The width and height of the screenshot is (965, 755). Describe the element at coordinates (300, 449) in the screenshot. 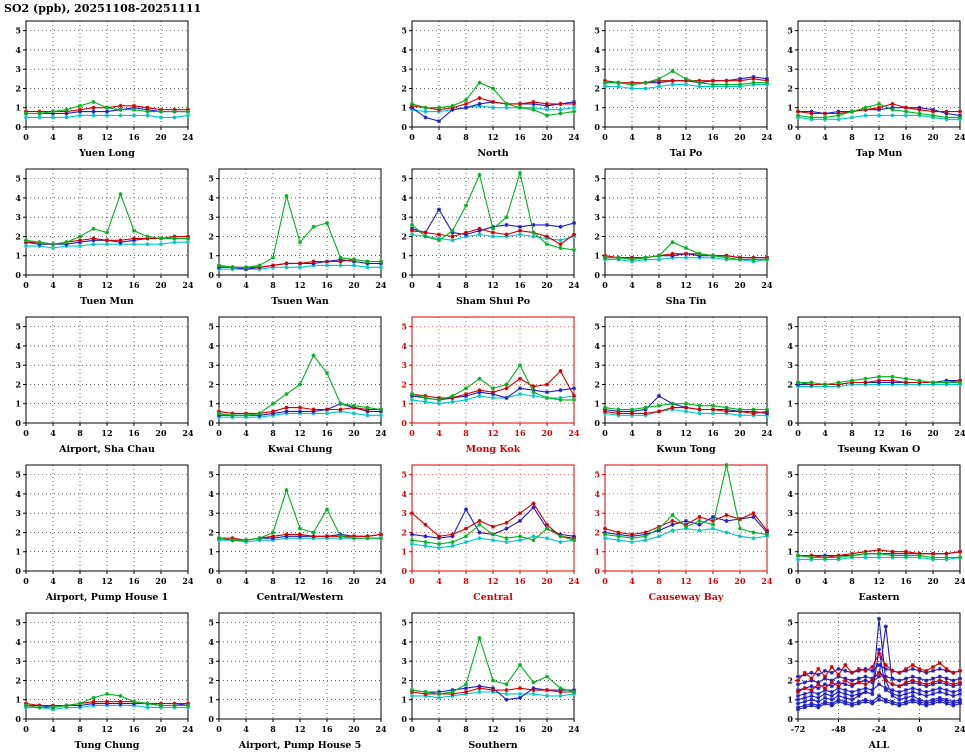

I see `chart-title: Kwai Chung` at that location.